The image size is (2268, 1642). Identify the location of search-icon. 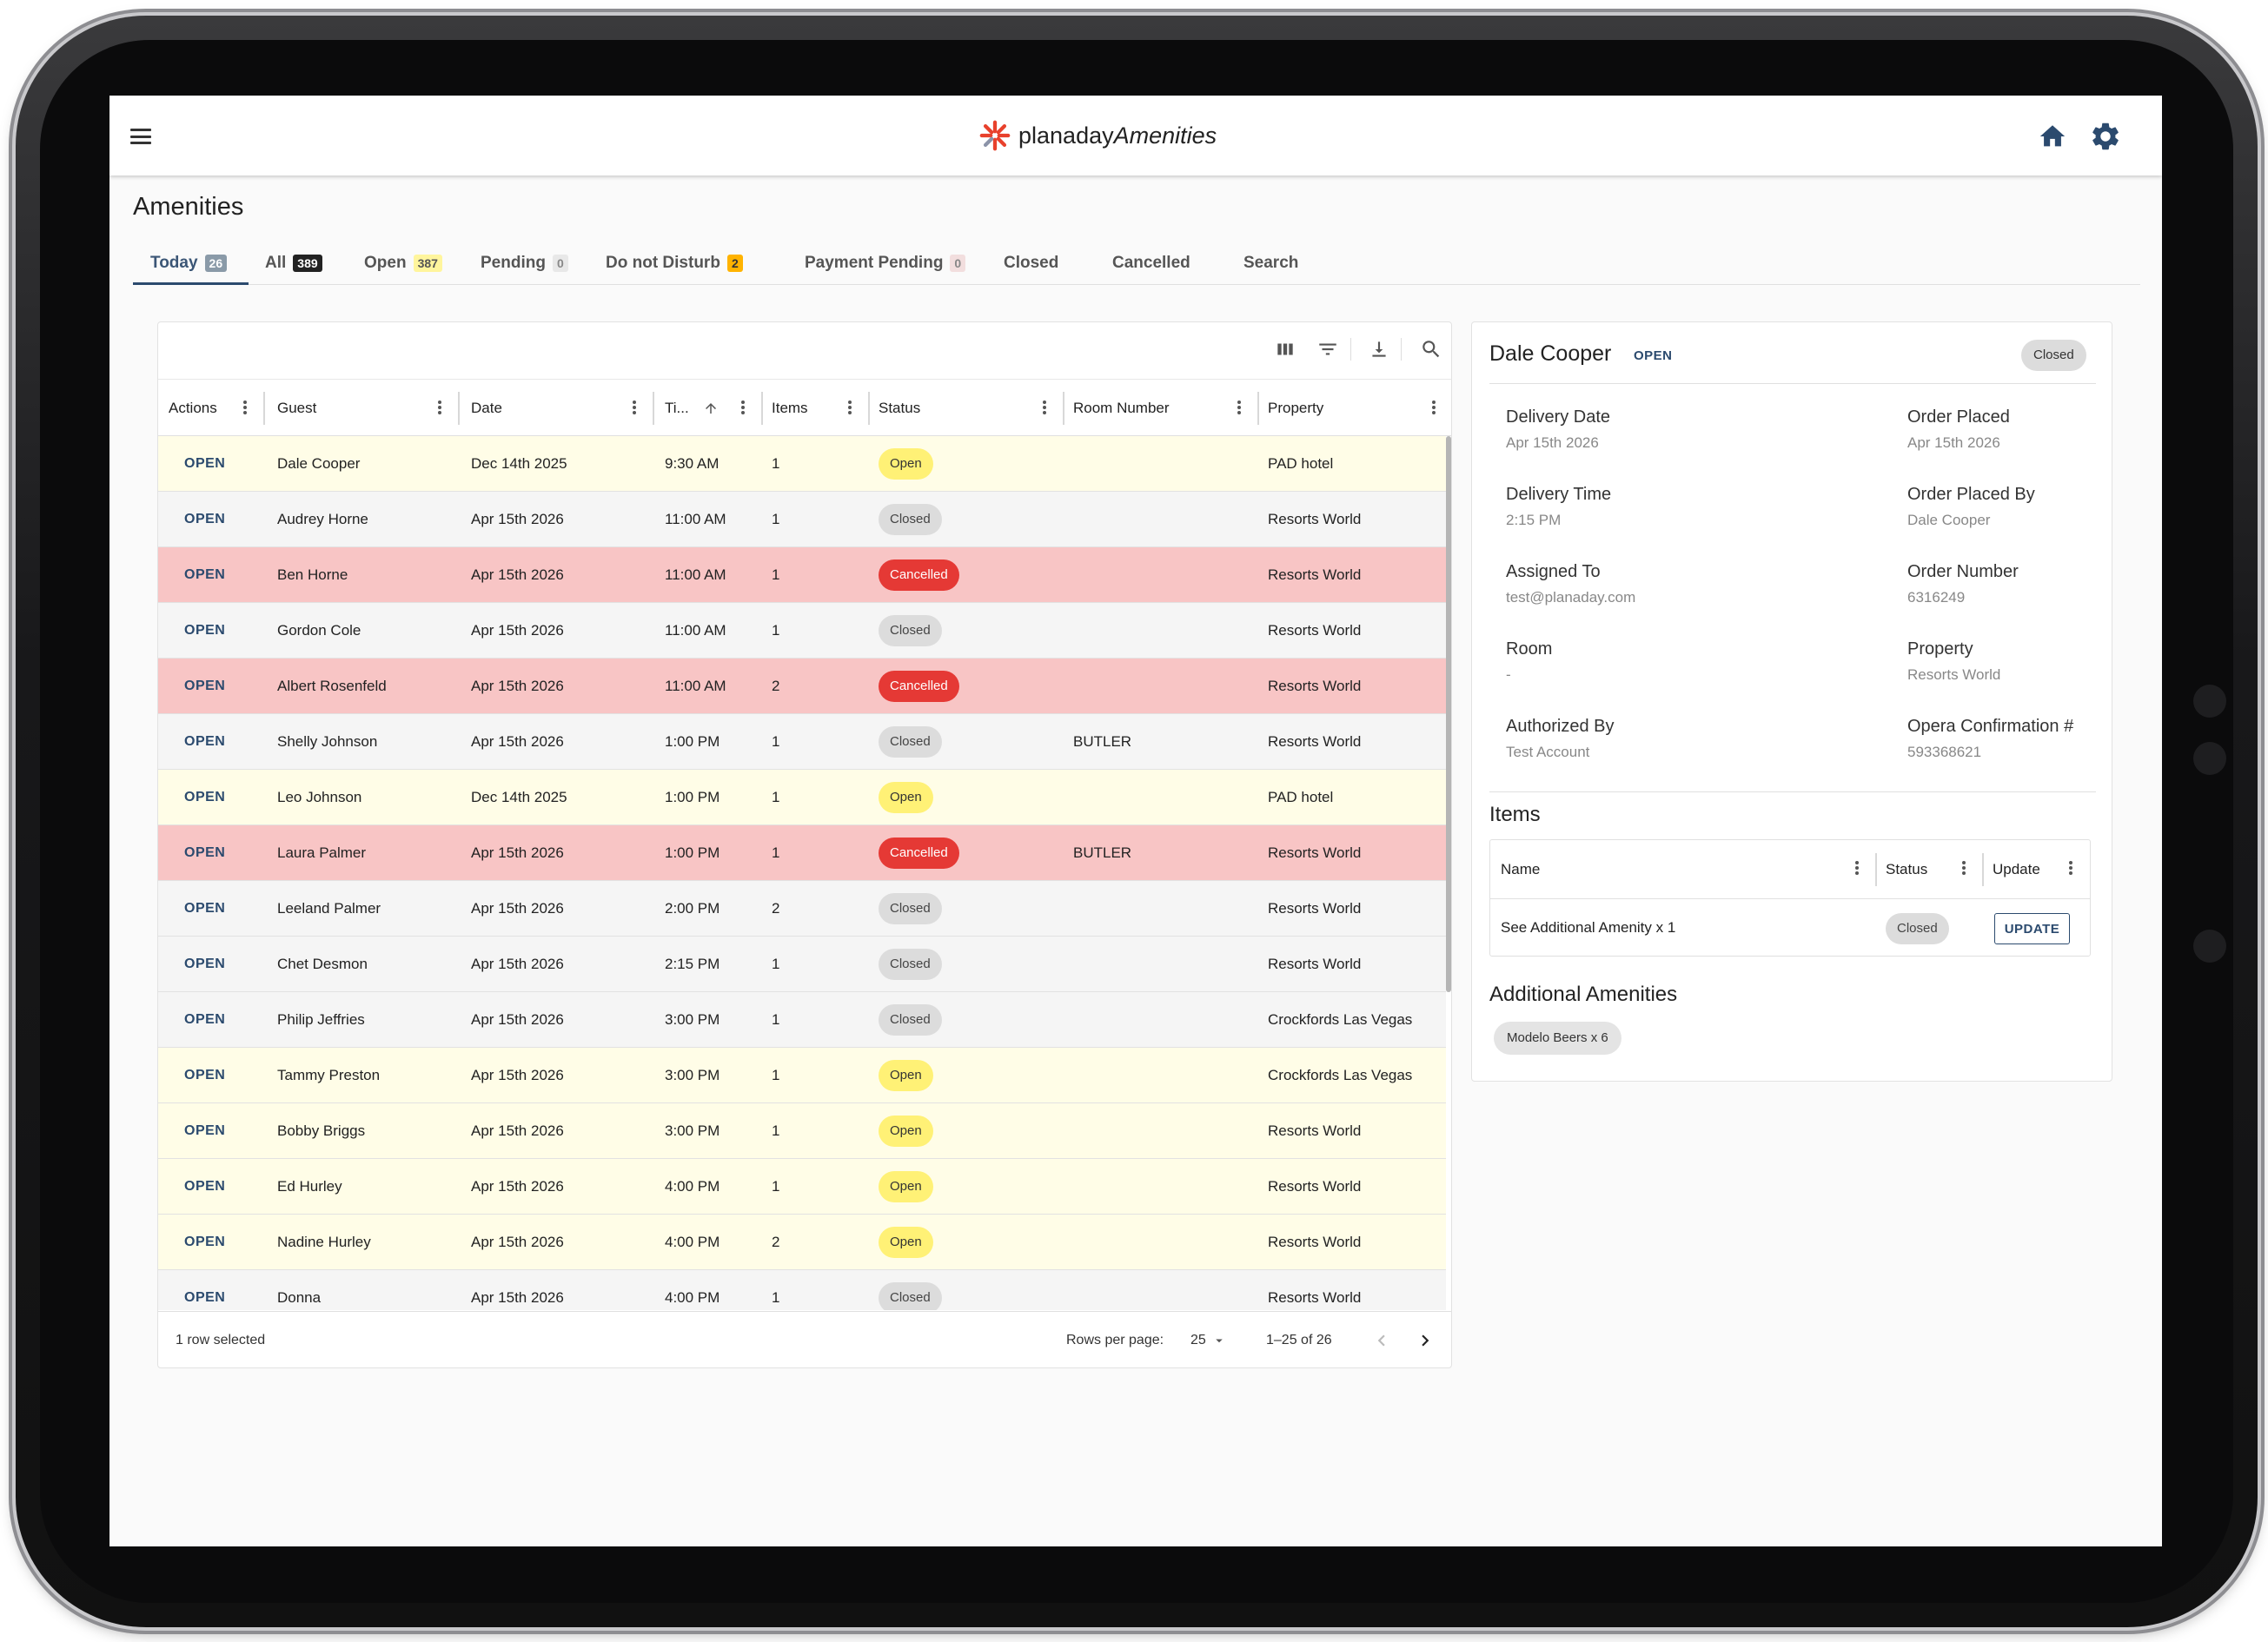
(1431, 349).